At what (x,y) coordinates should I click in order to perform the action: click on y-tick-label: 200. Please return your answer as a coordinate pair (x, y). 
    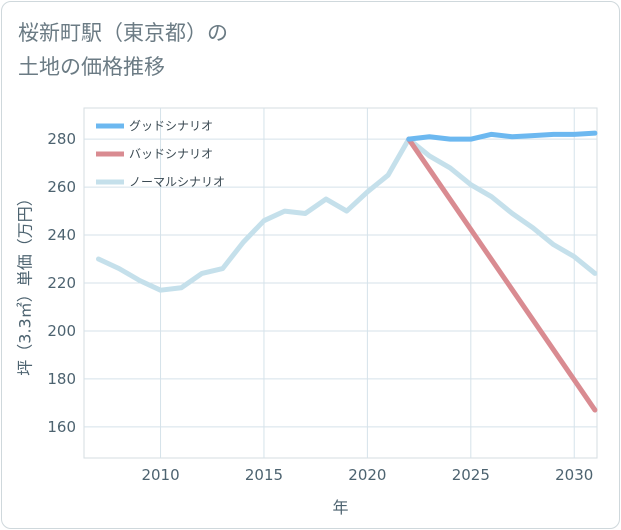
    Looking at the image, I should click on (61, 331).